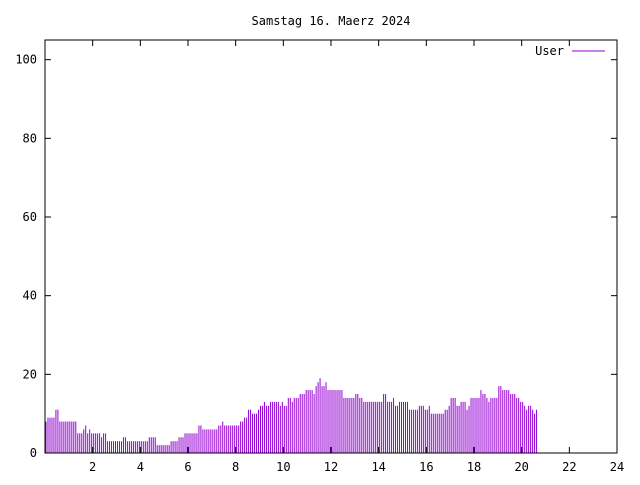  What do you see at coordinates (570, 51) in the screenshot?
I see `legend: User` at bounding box center [570, 51].